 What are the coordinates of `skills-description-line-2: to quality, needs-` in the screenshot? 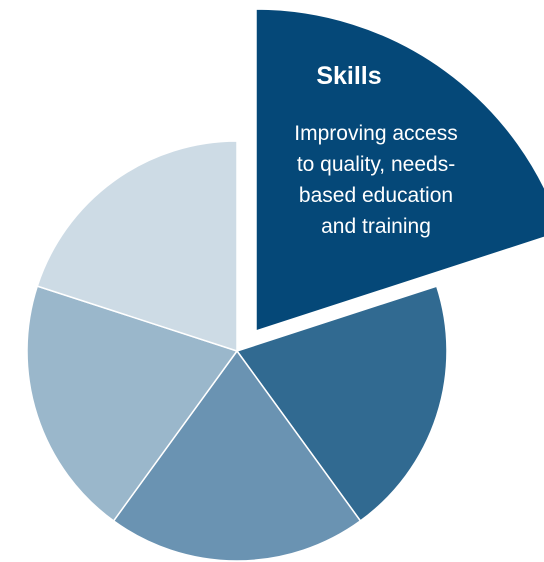 It's located at (376, 164).